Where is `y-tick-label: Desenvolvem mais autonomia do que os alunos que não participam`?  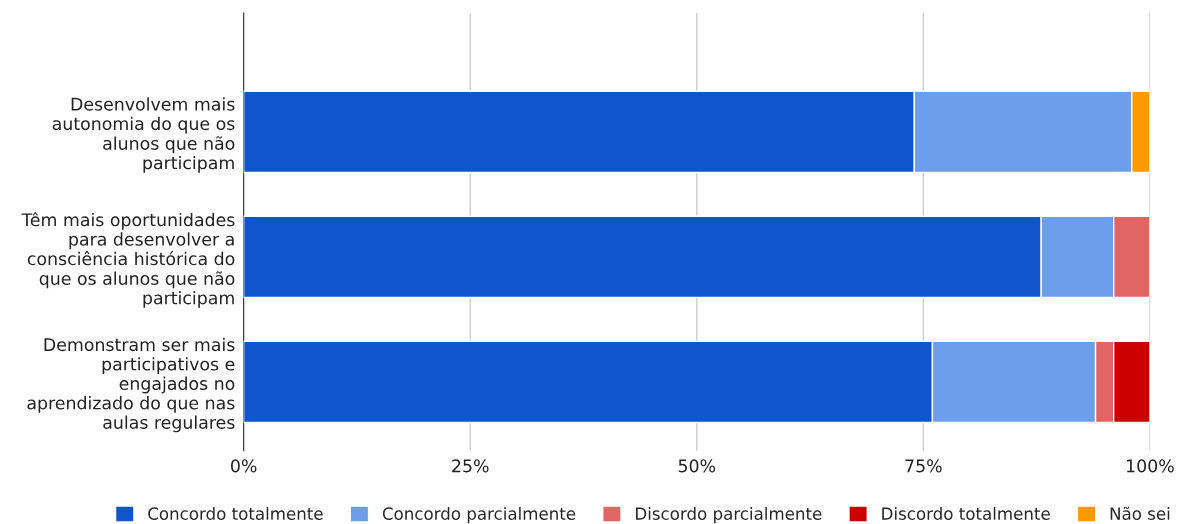 y-tick-label: Desenvolvem mais autonomia do que os alunos que não participam is located at coordinates (143, 135).